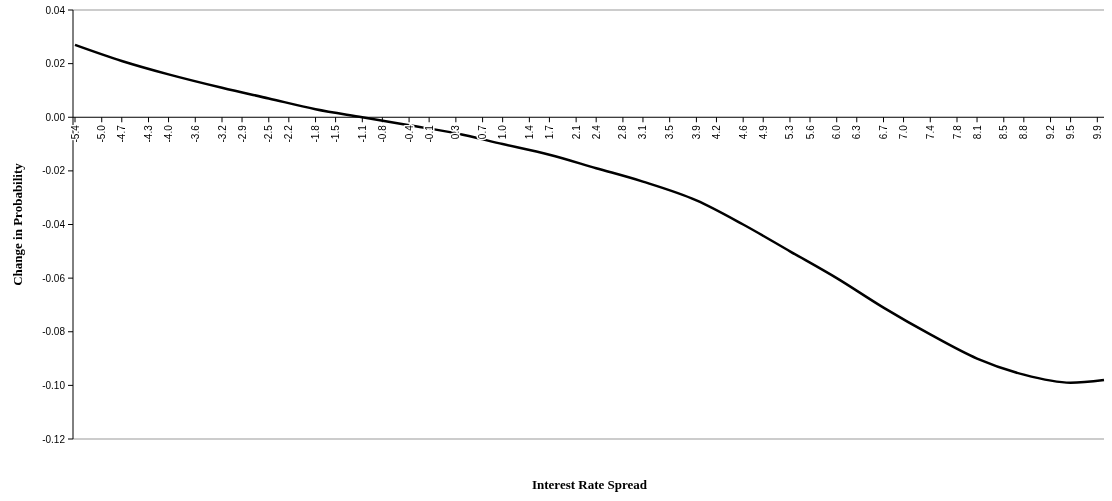 The height and width of the screenshot is (501, 1112). Describe the element at coordinates (55, 64) in the screenshot. I see `y-tick-label: 0.02` at that location.